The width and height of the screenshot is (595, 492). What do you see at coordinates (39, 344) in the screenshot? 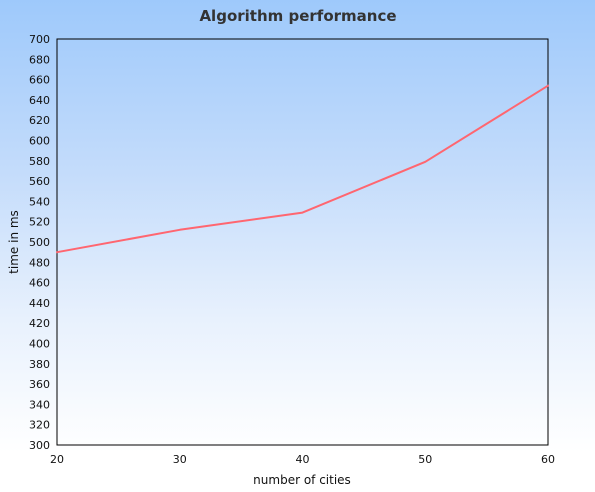
I see `y-tick-label: 400` at bounding box center [39, 344].